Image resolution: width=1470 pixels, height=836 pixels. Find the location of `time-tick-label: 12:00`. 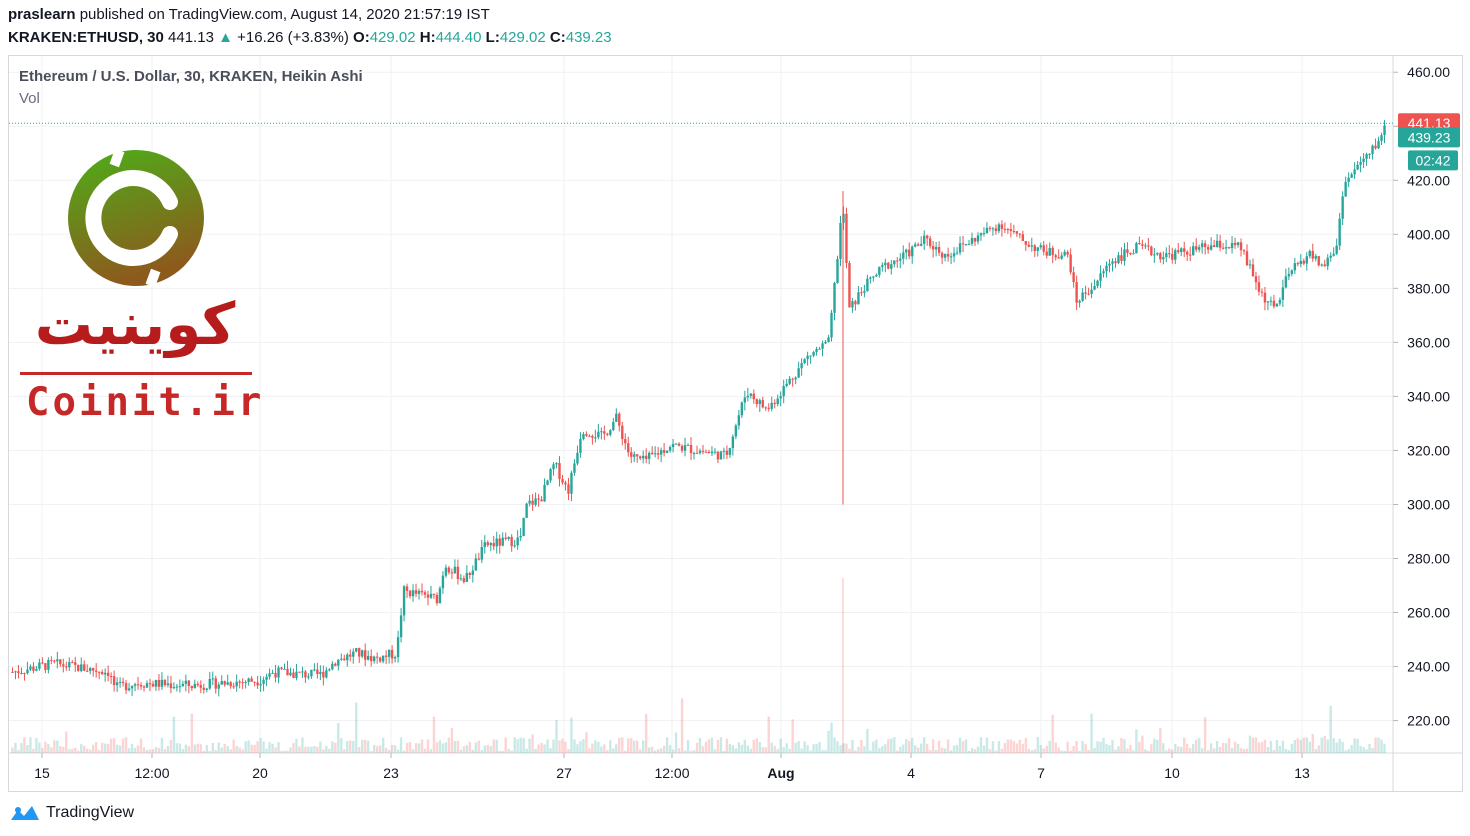

time-tick-label: 12:00 is located at coordinates (151, 773).